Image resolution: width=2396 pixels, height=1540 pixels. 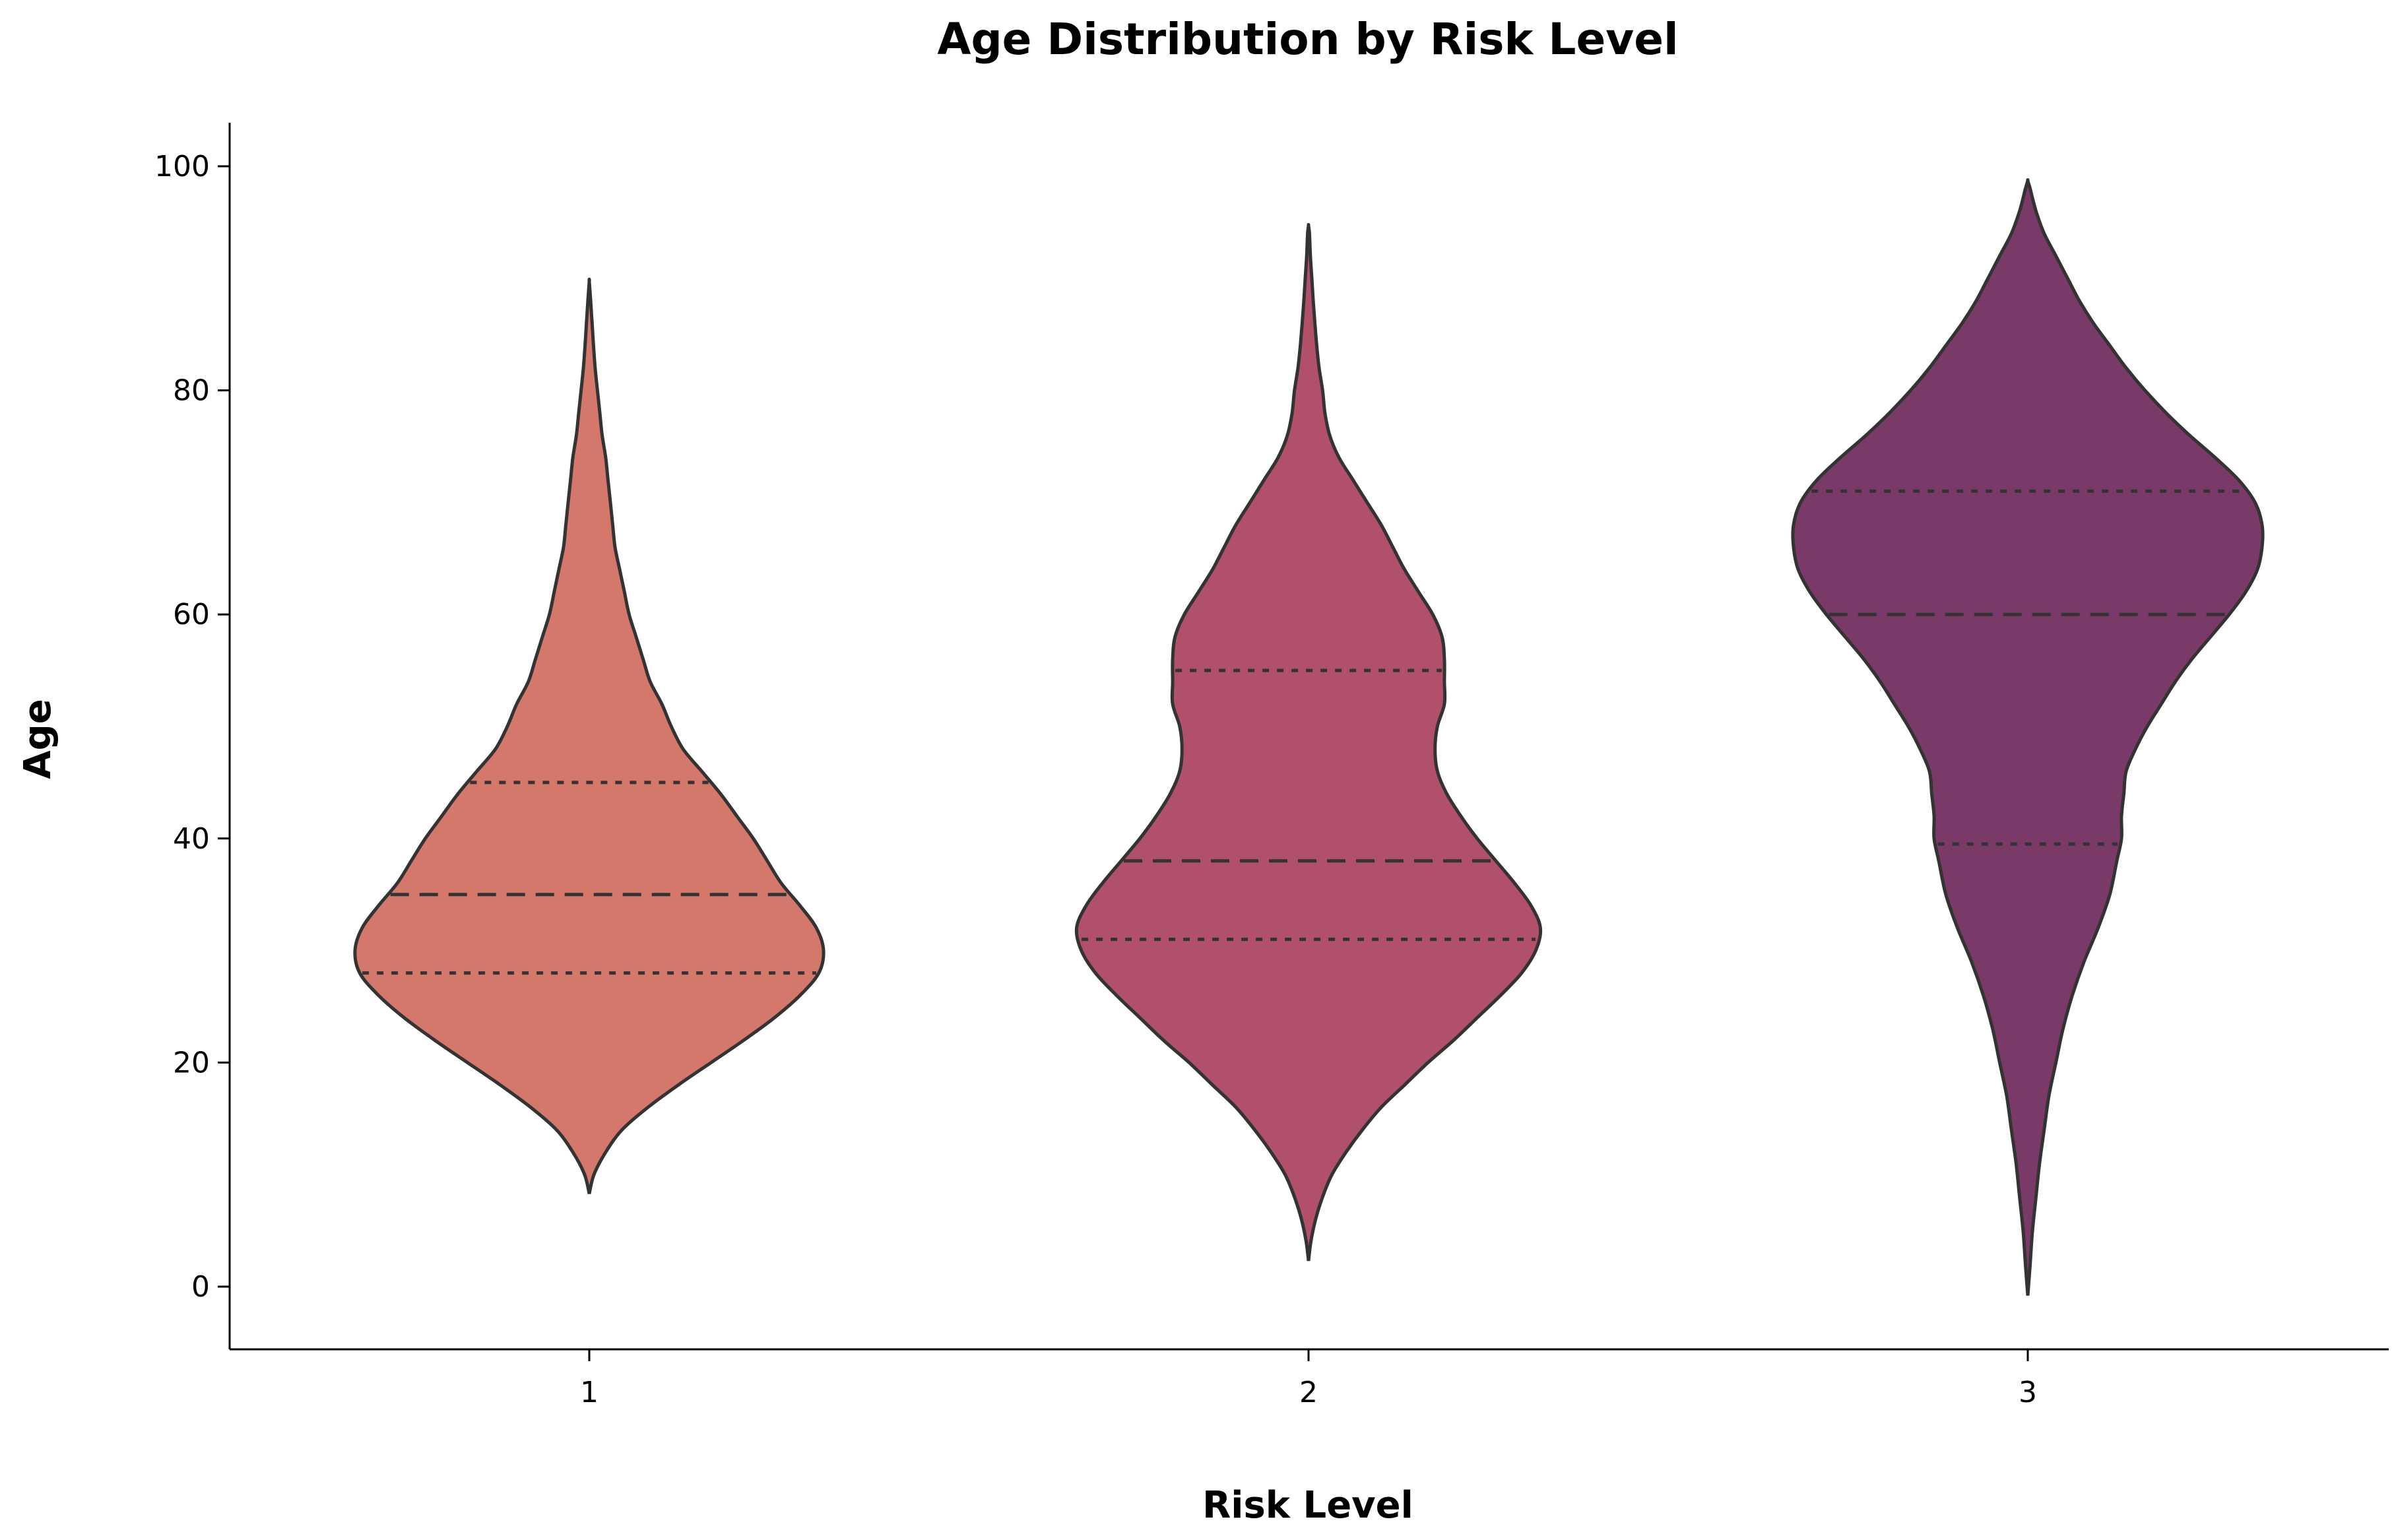 I want to click on x-tick-label: 1, so click(x=589, y=1392).